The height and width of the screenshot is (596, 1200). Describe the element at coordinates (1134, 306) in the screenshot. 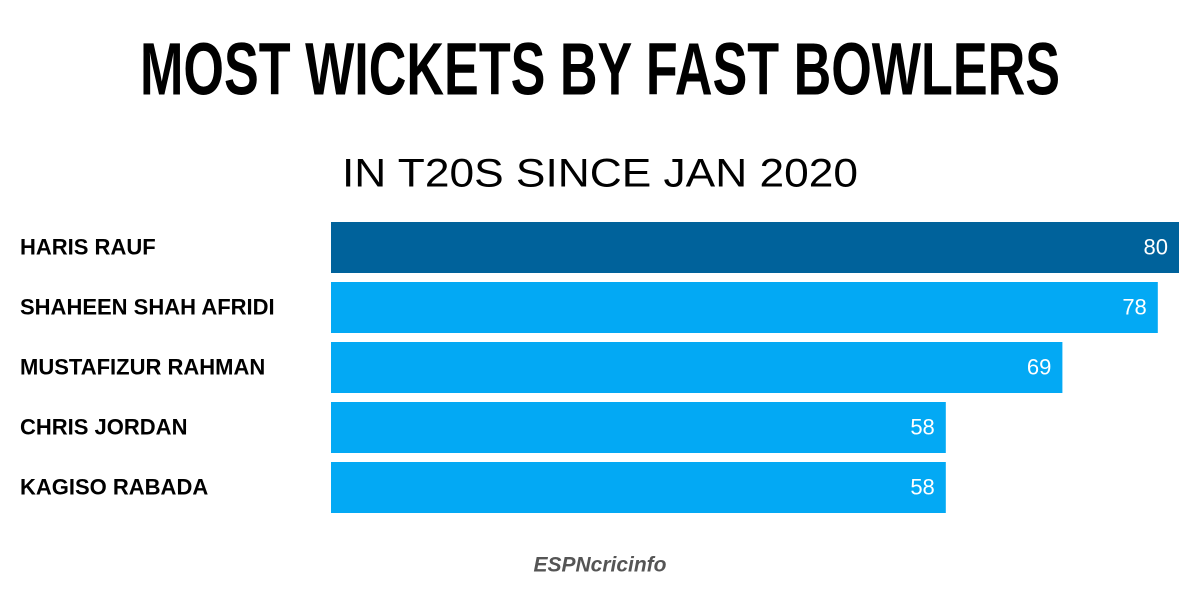

I see `value-label: 78` at that location.